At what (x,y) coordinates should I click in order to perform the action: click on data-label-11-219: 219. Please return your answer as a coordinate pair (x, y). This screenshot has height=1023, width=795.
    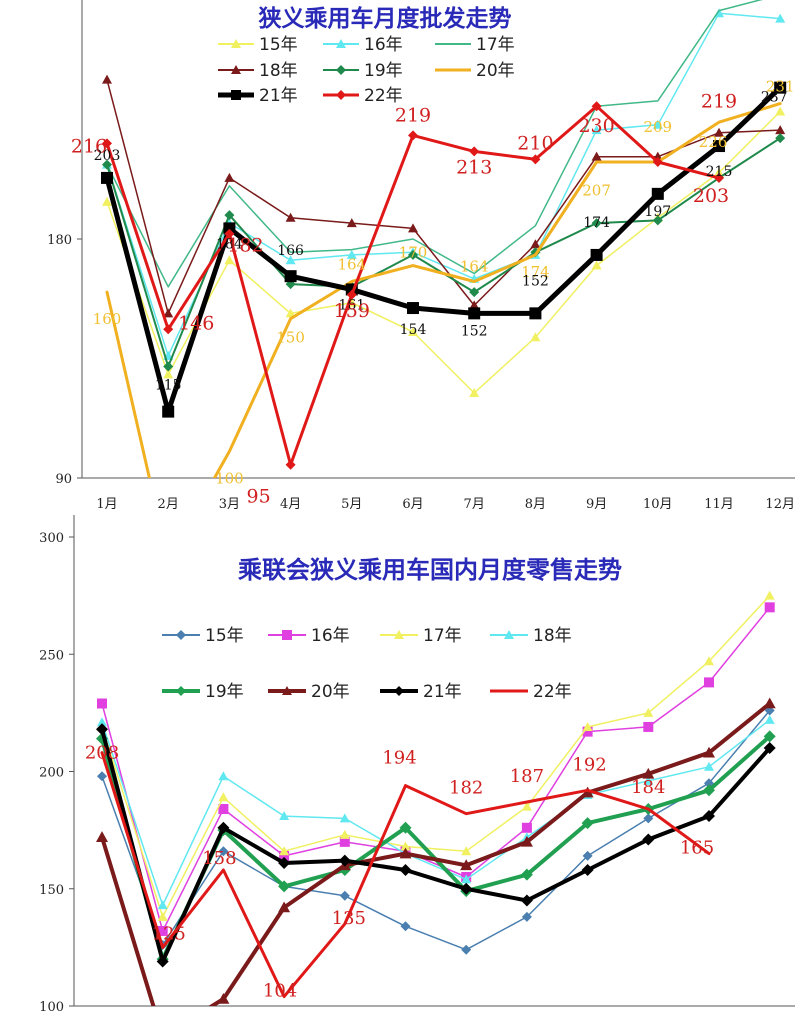
    Looking at the image, I should click on (719, 101).